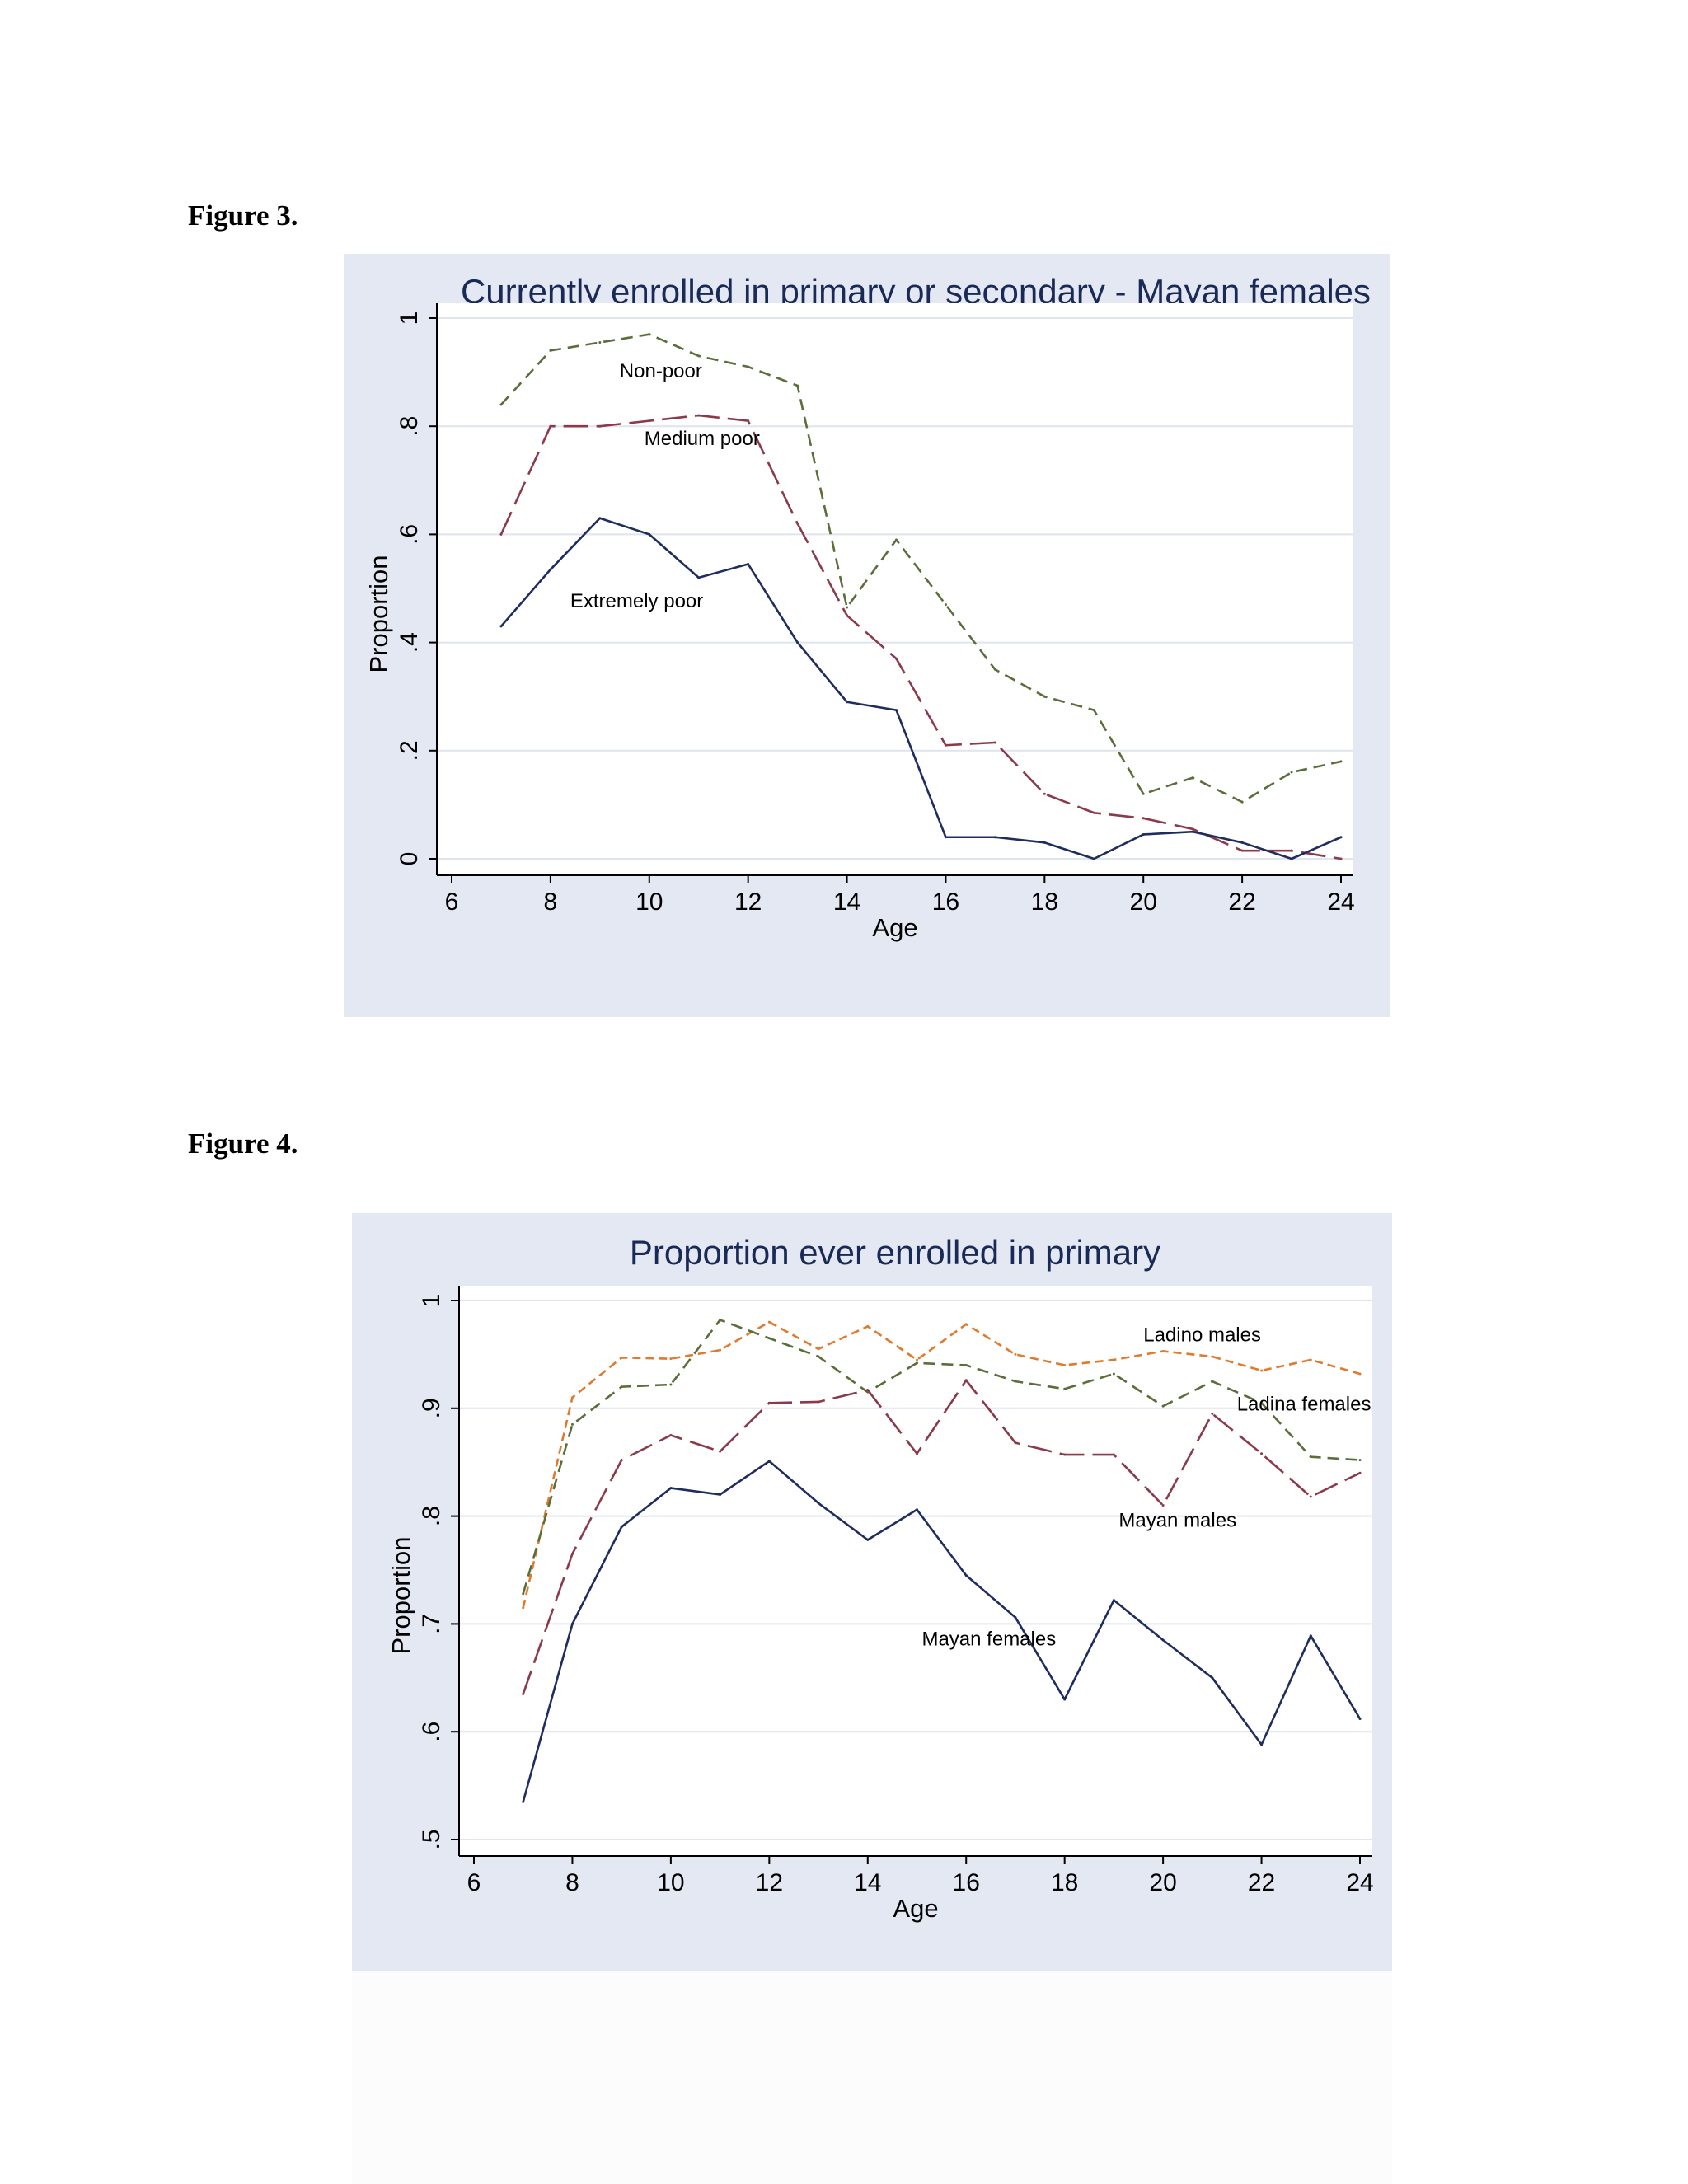 The width and height of the screenshot is (1688, 2184). I want to click on chart-title: Proportion ever enrolled in primary, so click(895, 1252).